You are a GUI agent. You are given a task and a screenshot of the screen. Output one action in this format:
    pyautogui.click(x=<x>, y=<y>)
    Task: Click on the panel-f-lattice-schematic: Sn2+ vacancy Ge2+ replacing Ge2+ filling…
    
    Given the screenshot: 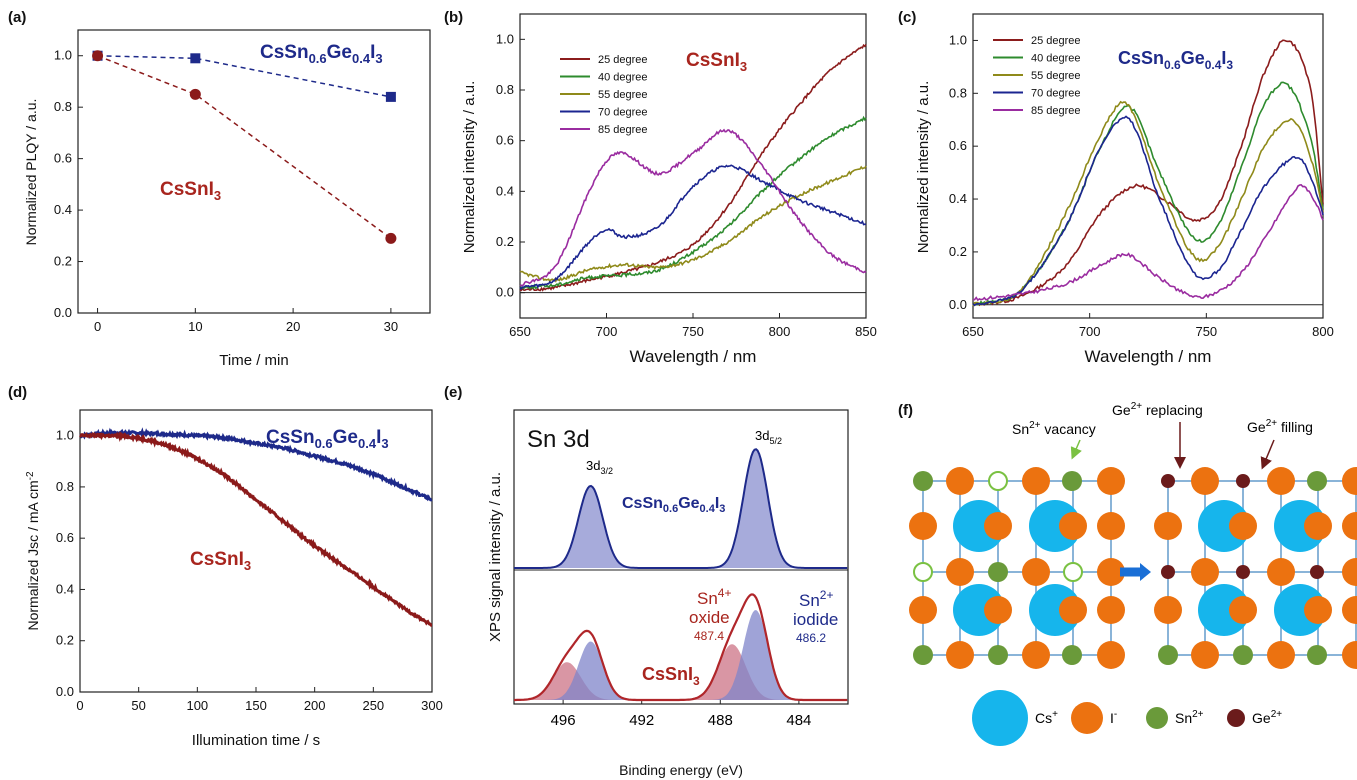 What is the action you would take?
    pyautogui.click(x=1133, y=573)
    